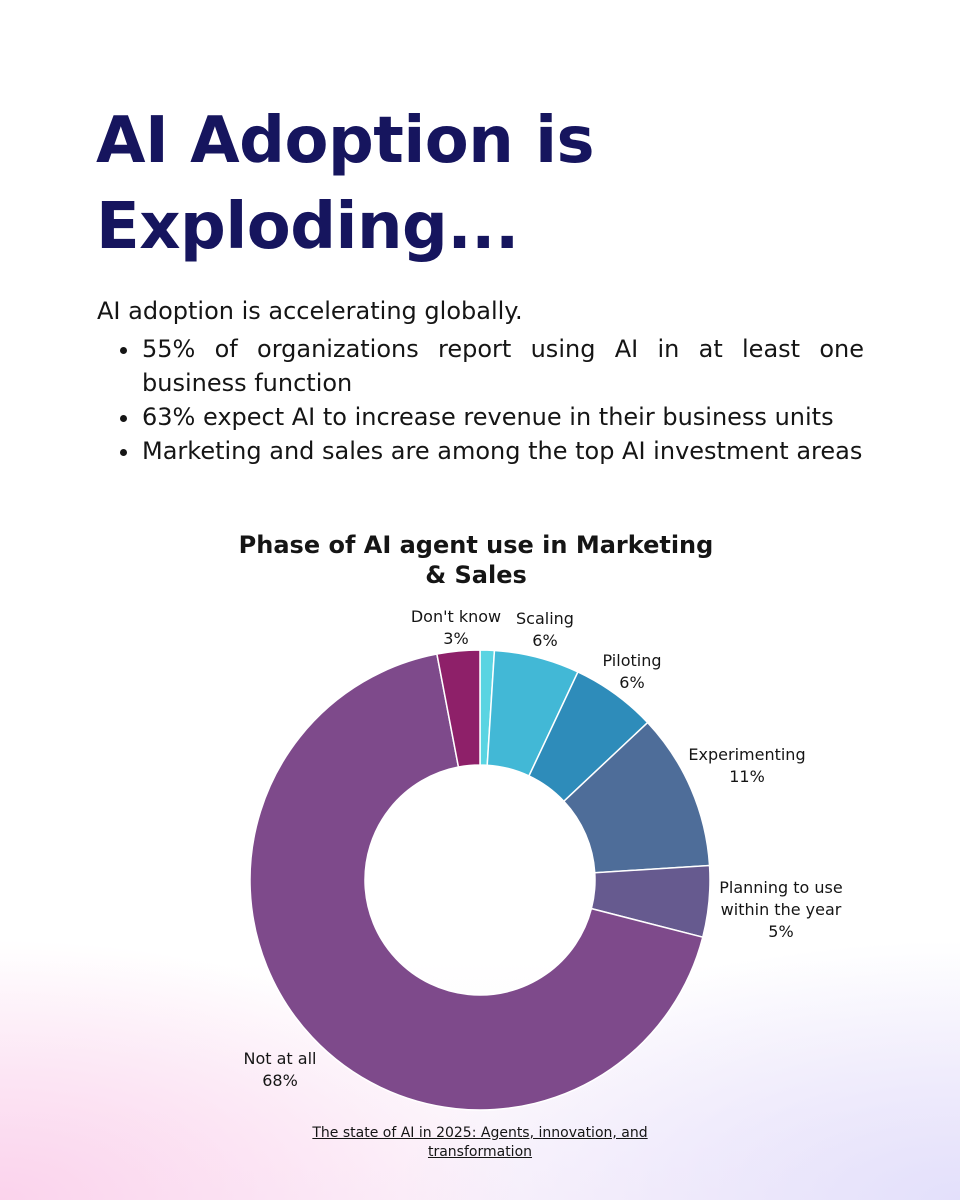 This screenshot has height=1200, width=960. Describe the element at coordinates (780, 909) in the screenshot. I see `data-label-planning-to-use-within-the-year: Planning to use within the year 5%` at that location.